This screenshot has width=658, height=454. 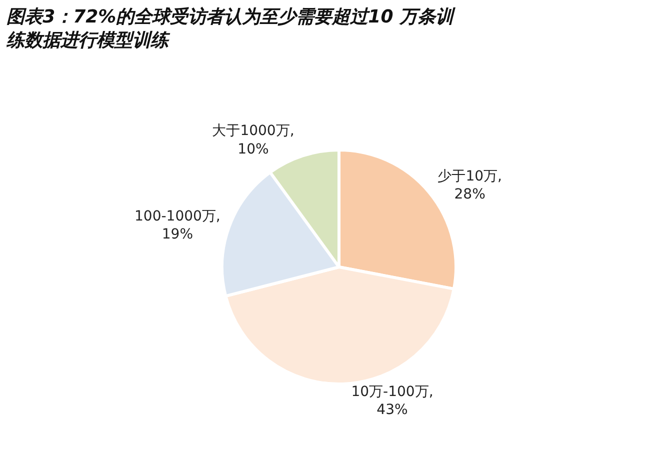 What do you see at coordinates (392, 401) in the screenshot?
I see `slice-label: 10万-100万, 43%` at bounding box center [392, 401].